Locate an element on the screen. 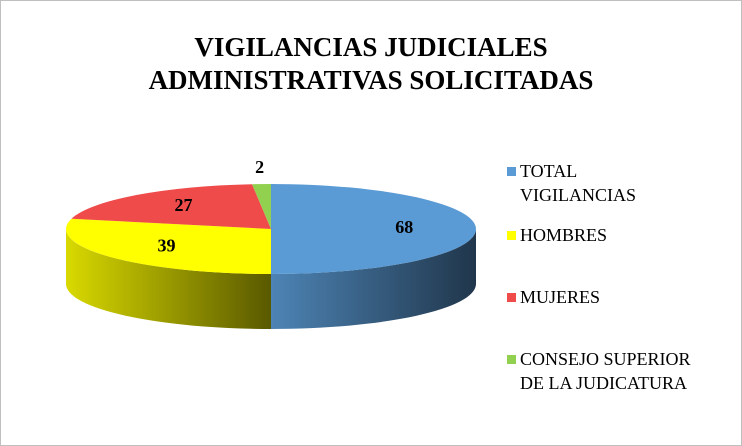 The image size is (742, 446). data-label: 27 is located at coordinates (184, 205).